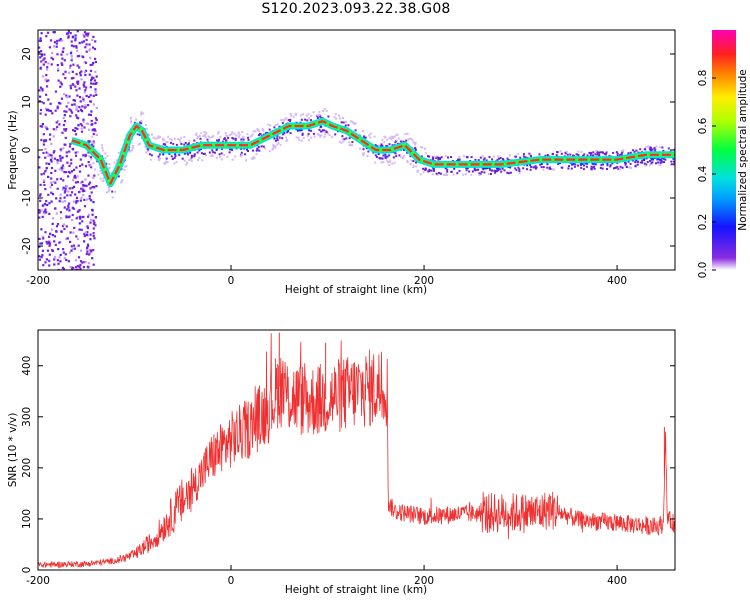  What do you see at coordinates (743, 149) in the screenshot?
I see `colorbar-label: Normalized spectral amplitude` at bounding box center [743, 149].